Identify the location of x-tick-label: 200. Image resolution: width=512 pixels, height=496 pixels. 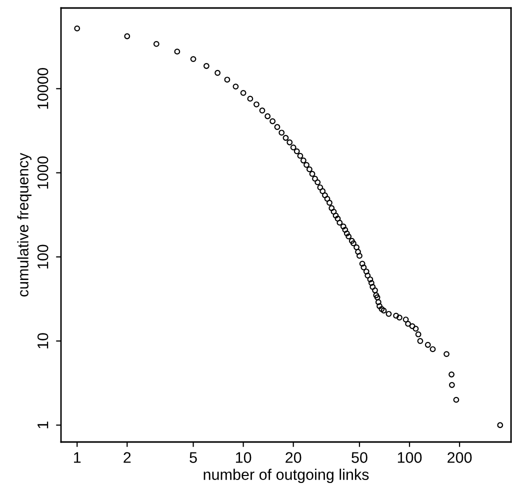
(460, 457).